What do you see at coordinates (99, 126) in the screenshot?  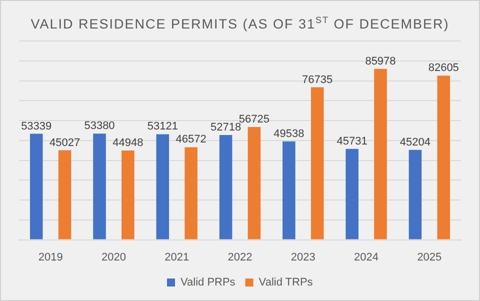 I see `data-label: 53380` at bounding box center [99, 126].